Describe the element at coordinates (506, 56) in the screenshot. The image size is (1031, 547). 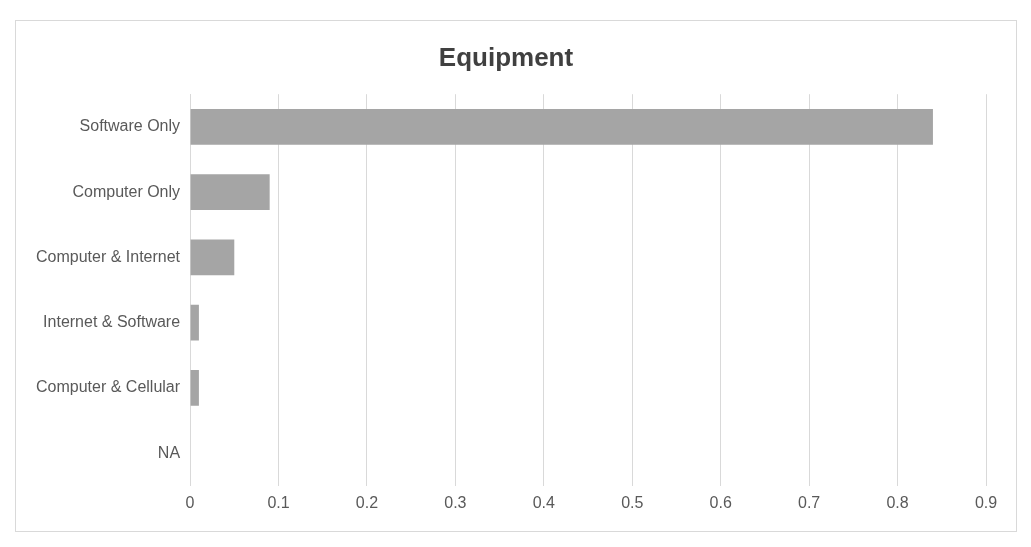
I see `chart-title: Equipment` at that location.